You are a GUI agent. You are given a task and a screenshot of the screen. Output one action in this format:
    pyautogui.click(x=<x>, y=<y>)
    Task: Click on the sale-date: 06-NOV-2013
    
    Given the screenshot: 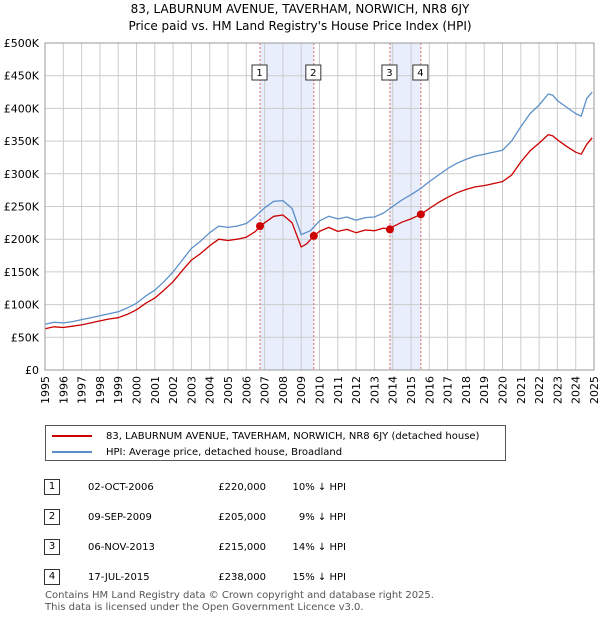 What is the action you would take?
    pyautogui.click(x=121, y=547)
    